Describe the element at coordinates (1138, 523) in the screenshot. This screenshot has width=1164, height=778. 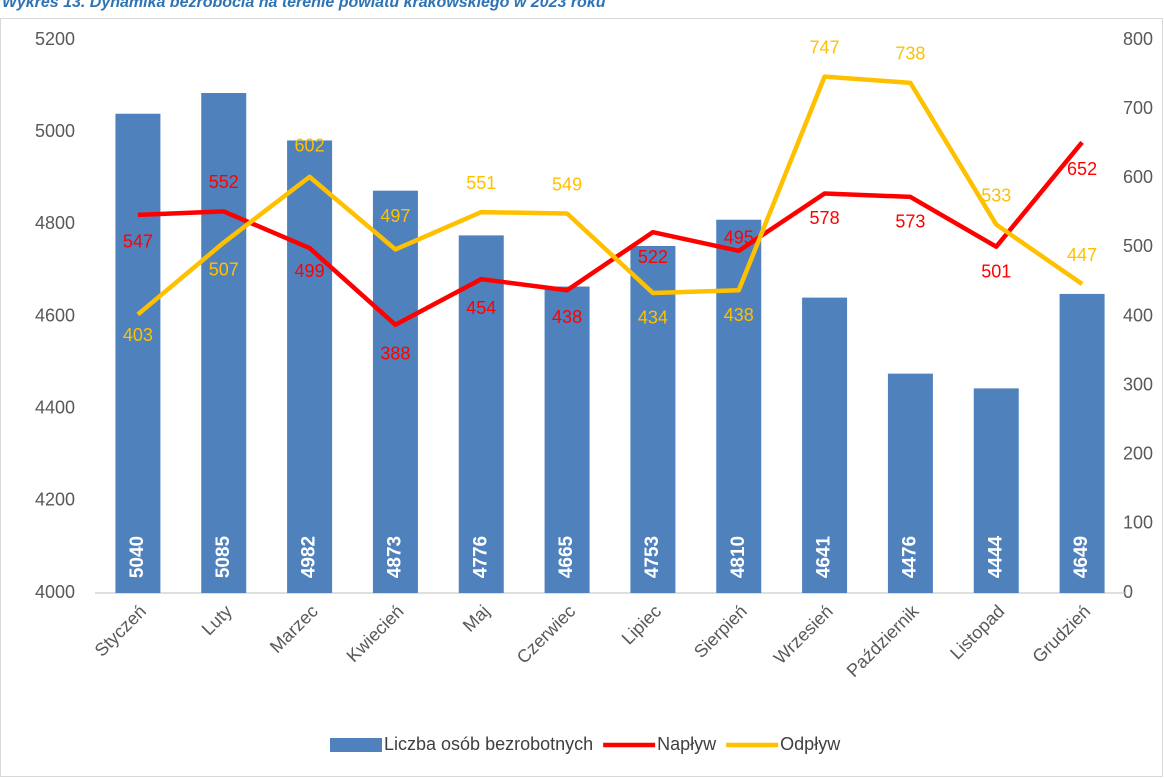
I see `y2-tick-label: 100` at that location.